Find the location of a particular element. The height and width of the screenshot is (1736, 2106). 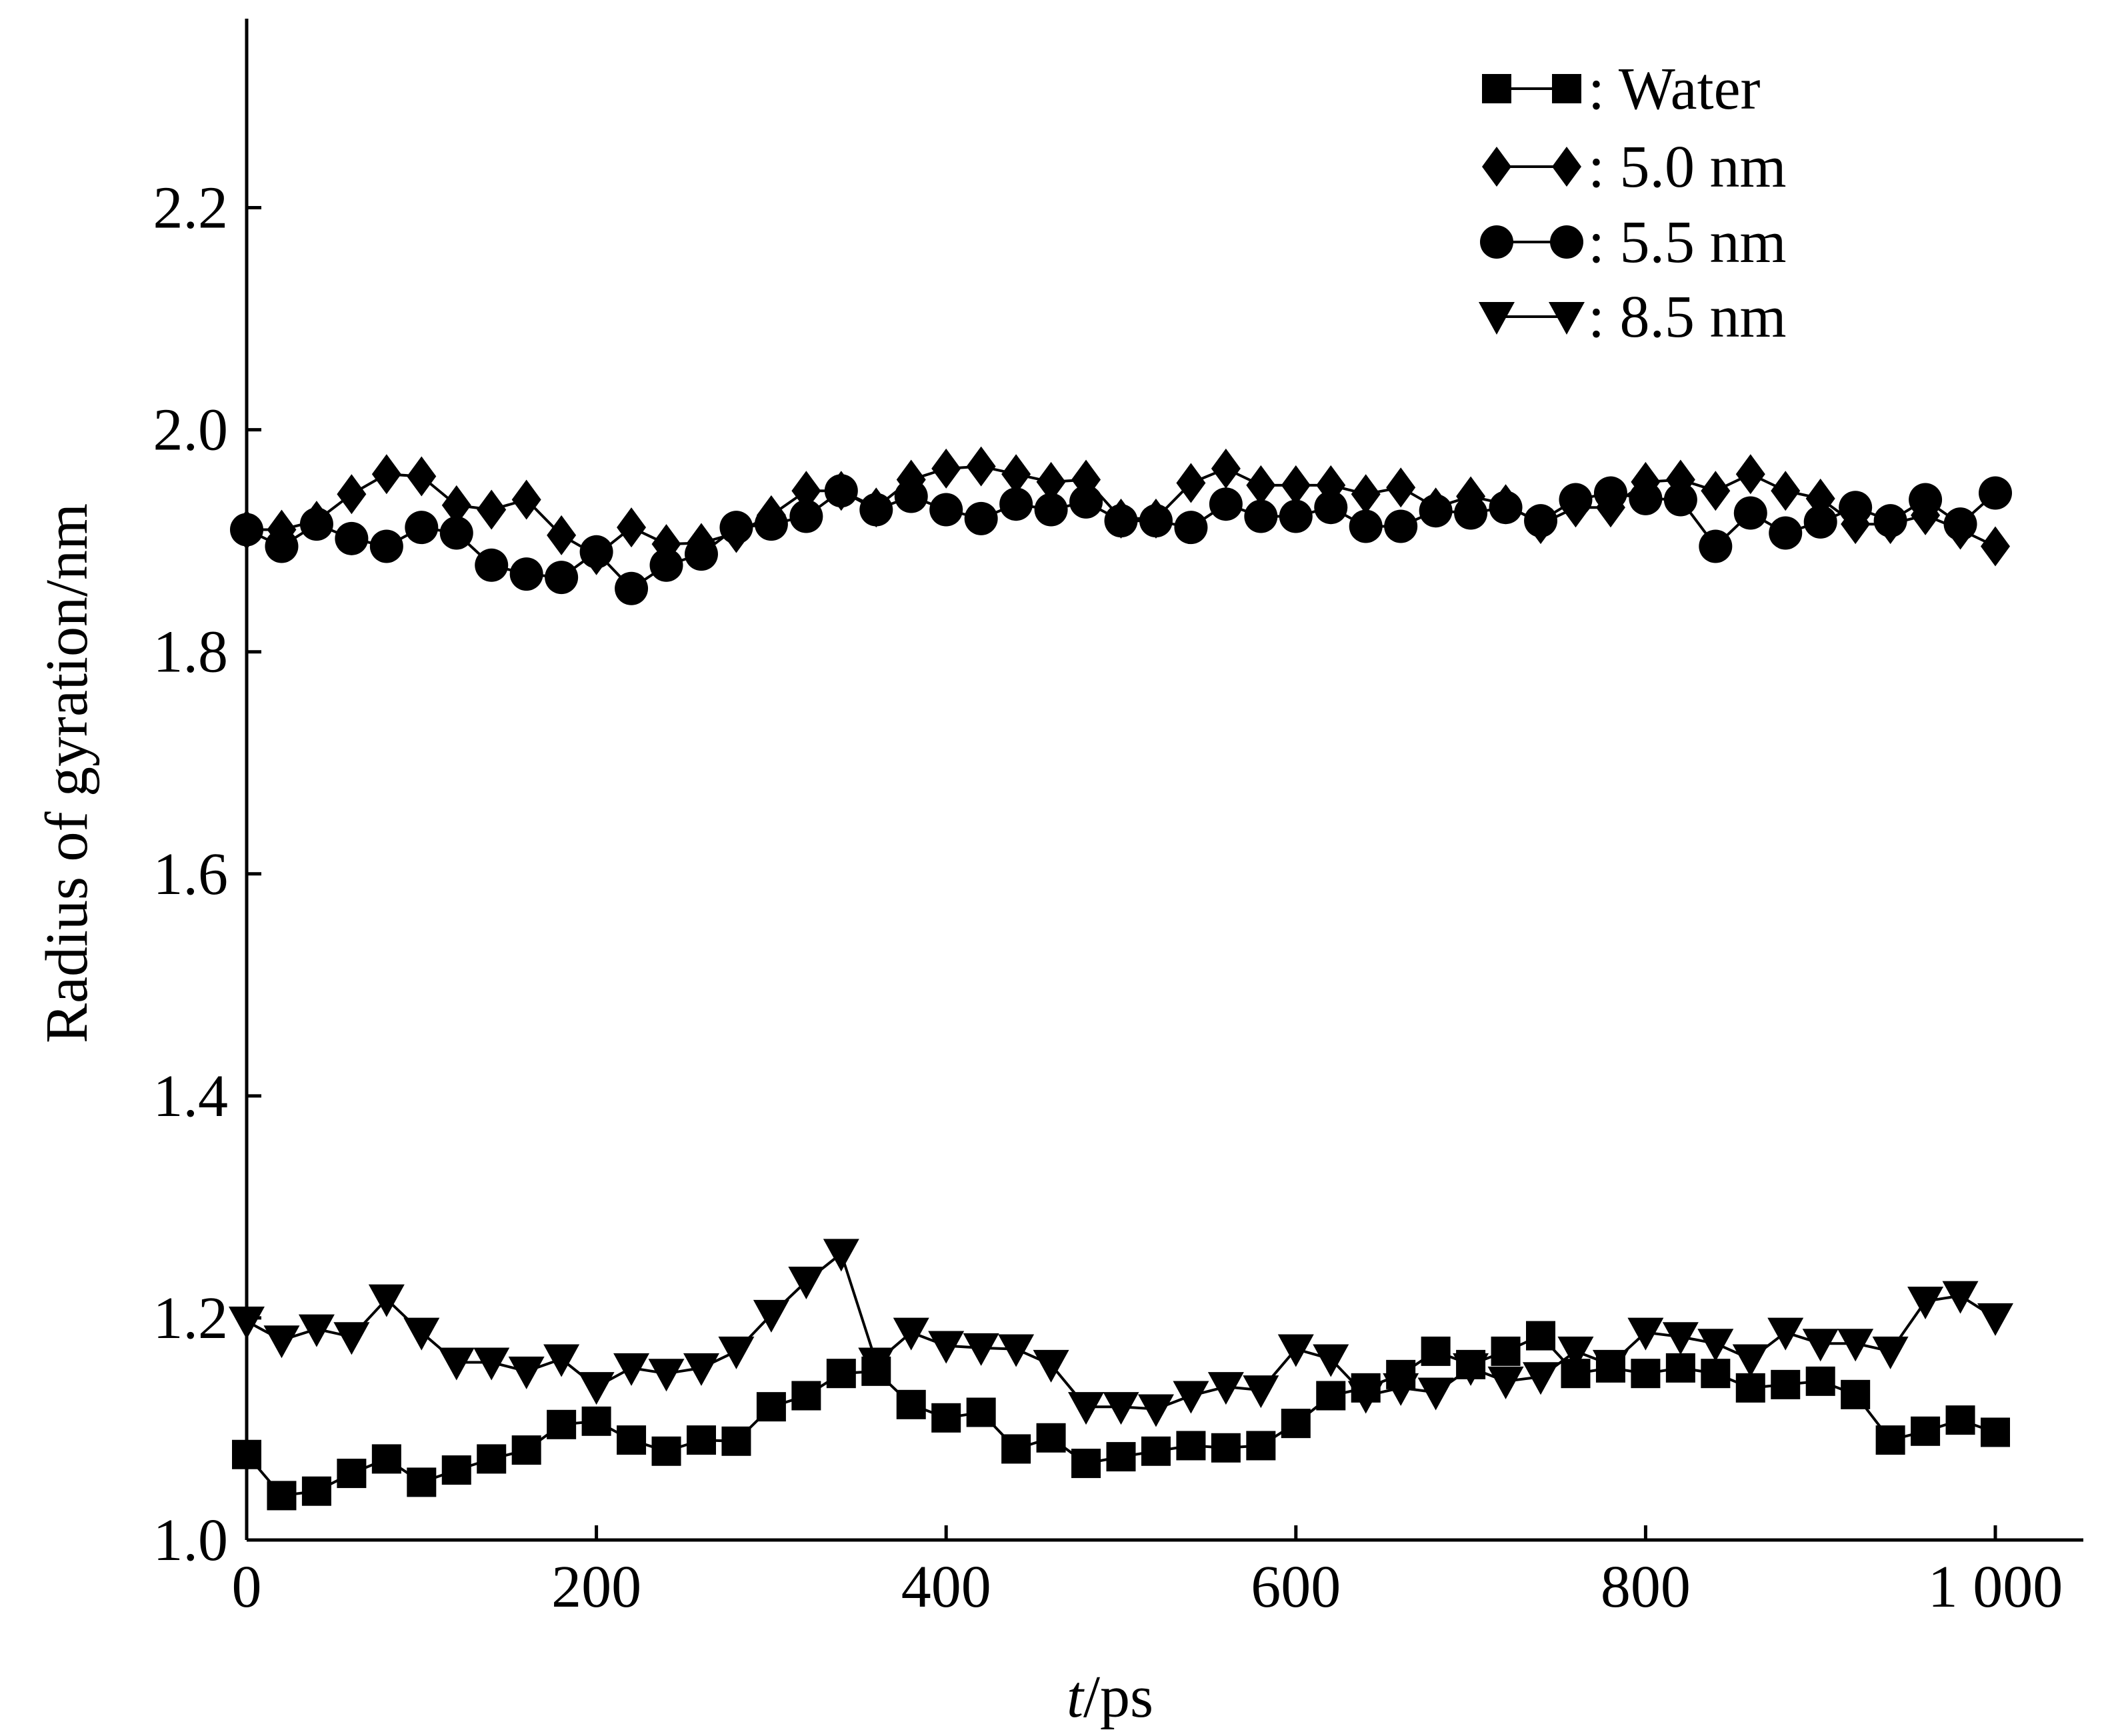

y-tick-label: 1.2 is located at coordinates (191, 1318).